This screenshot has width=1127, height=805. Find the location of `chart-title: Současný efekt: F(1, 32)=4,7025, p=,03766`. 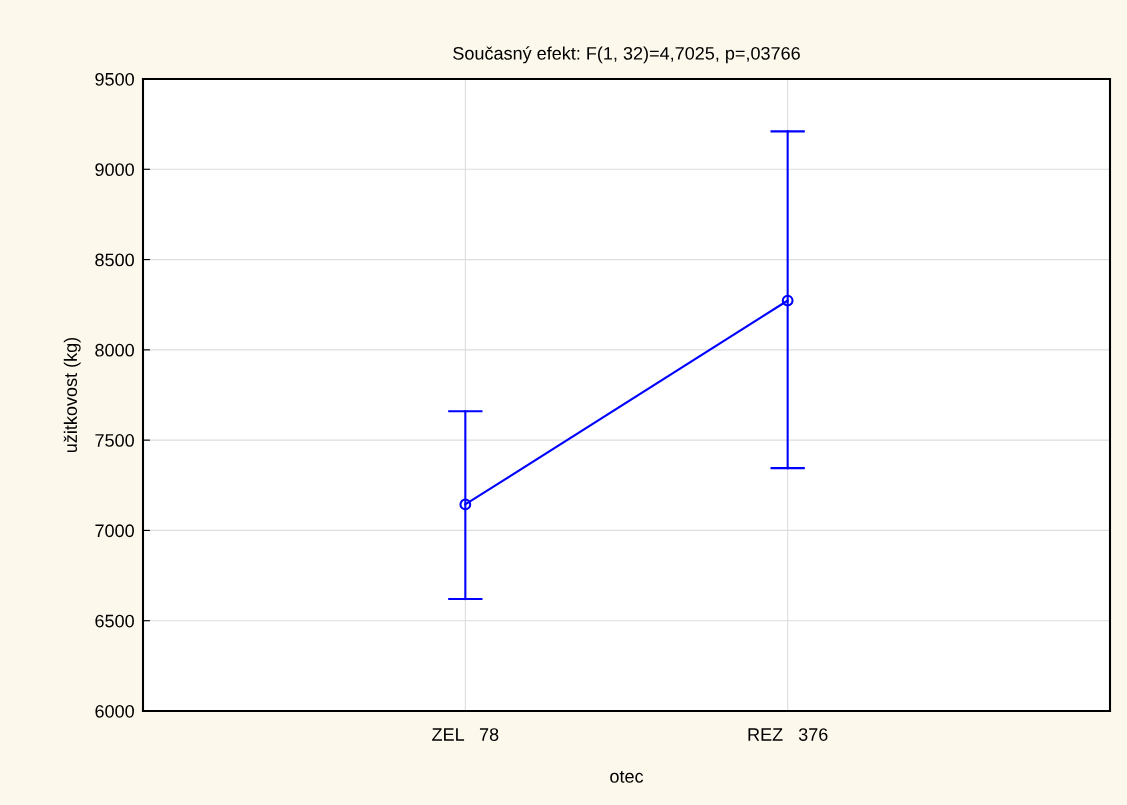

chart-title: Současný efekt: F(1, 32)=4,7025, p=,03766 is located at coordinates (626, 55).